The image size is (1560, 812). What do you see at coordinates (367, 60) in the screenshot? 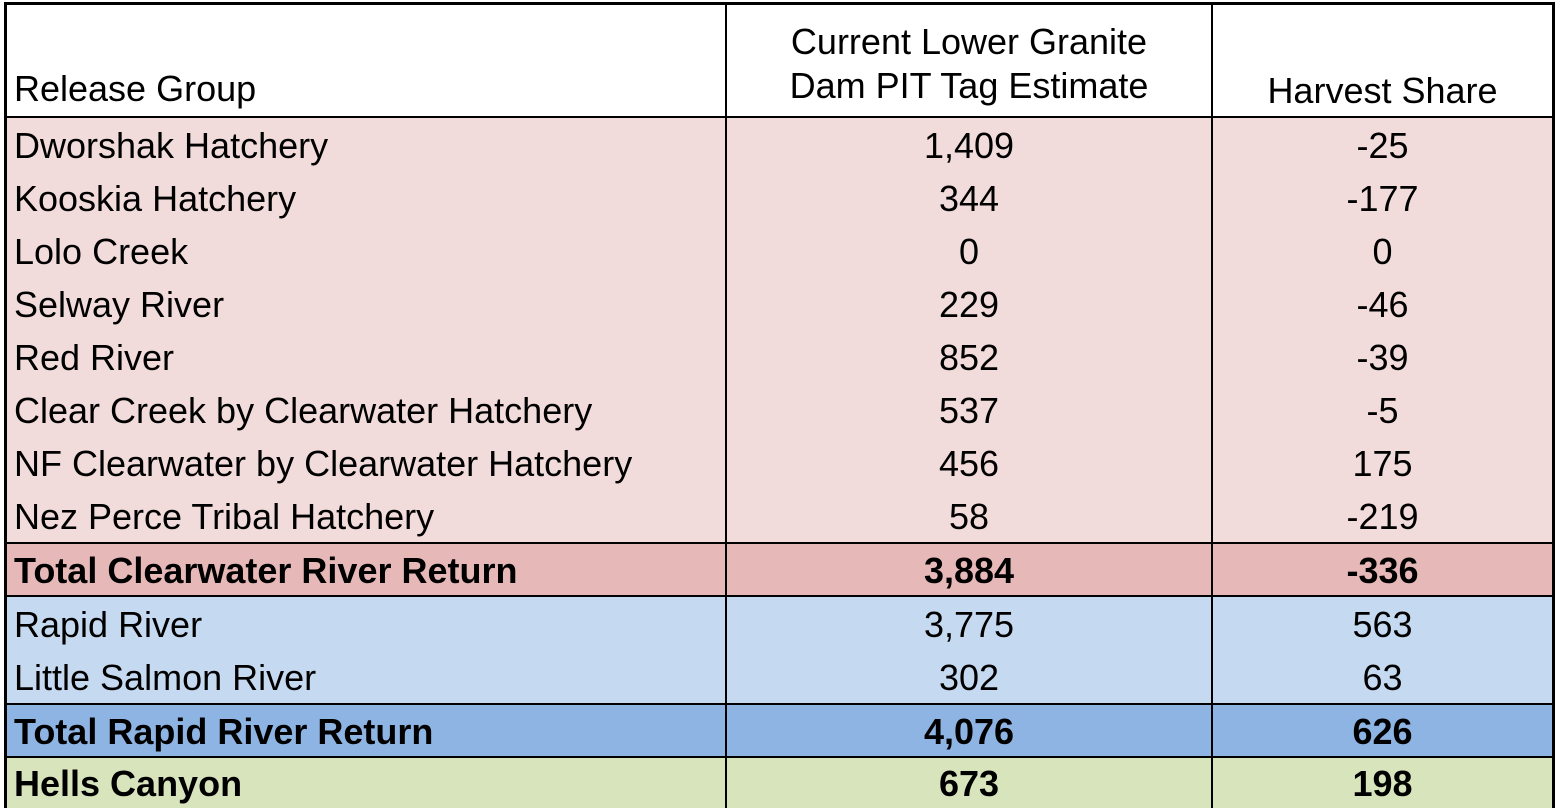
I see `header-release-group: Release Group` at bounding box center [367, 60].